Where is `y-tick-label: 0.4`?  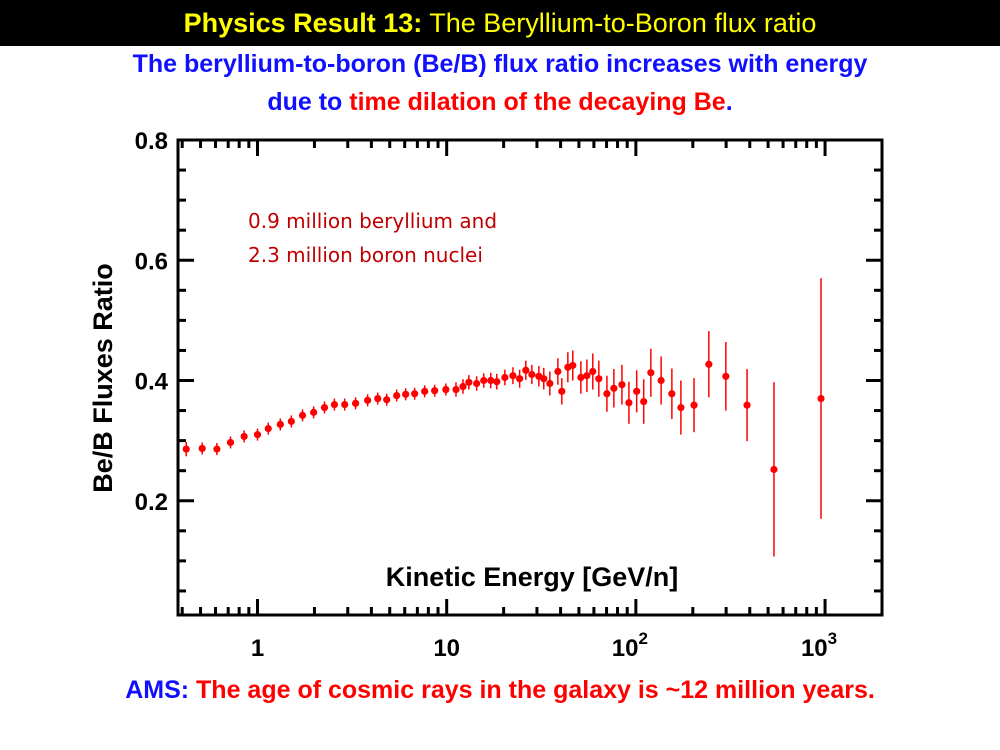
y-tick-label: 0.4 is located at coordinates (152, 382).